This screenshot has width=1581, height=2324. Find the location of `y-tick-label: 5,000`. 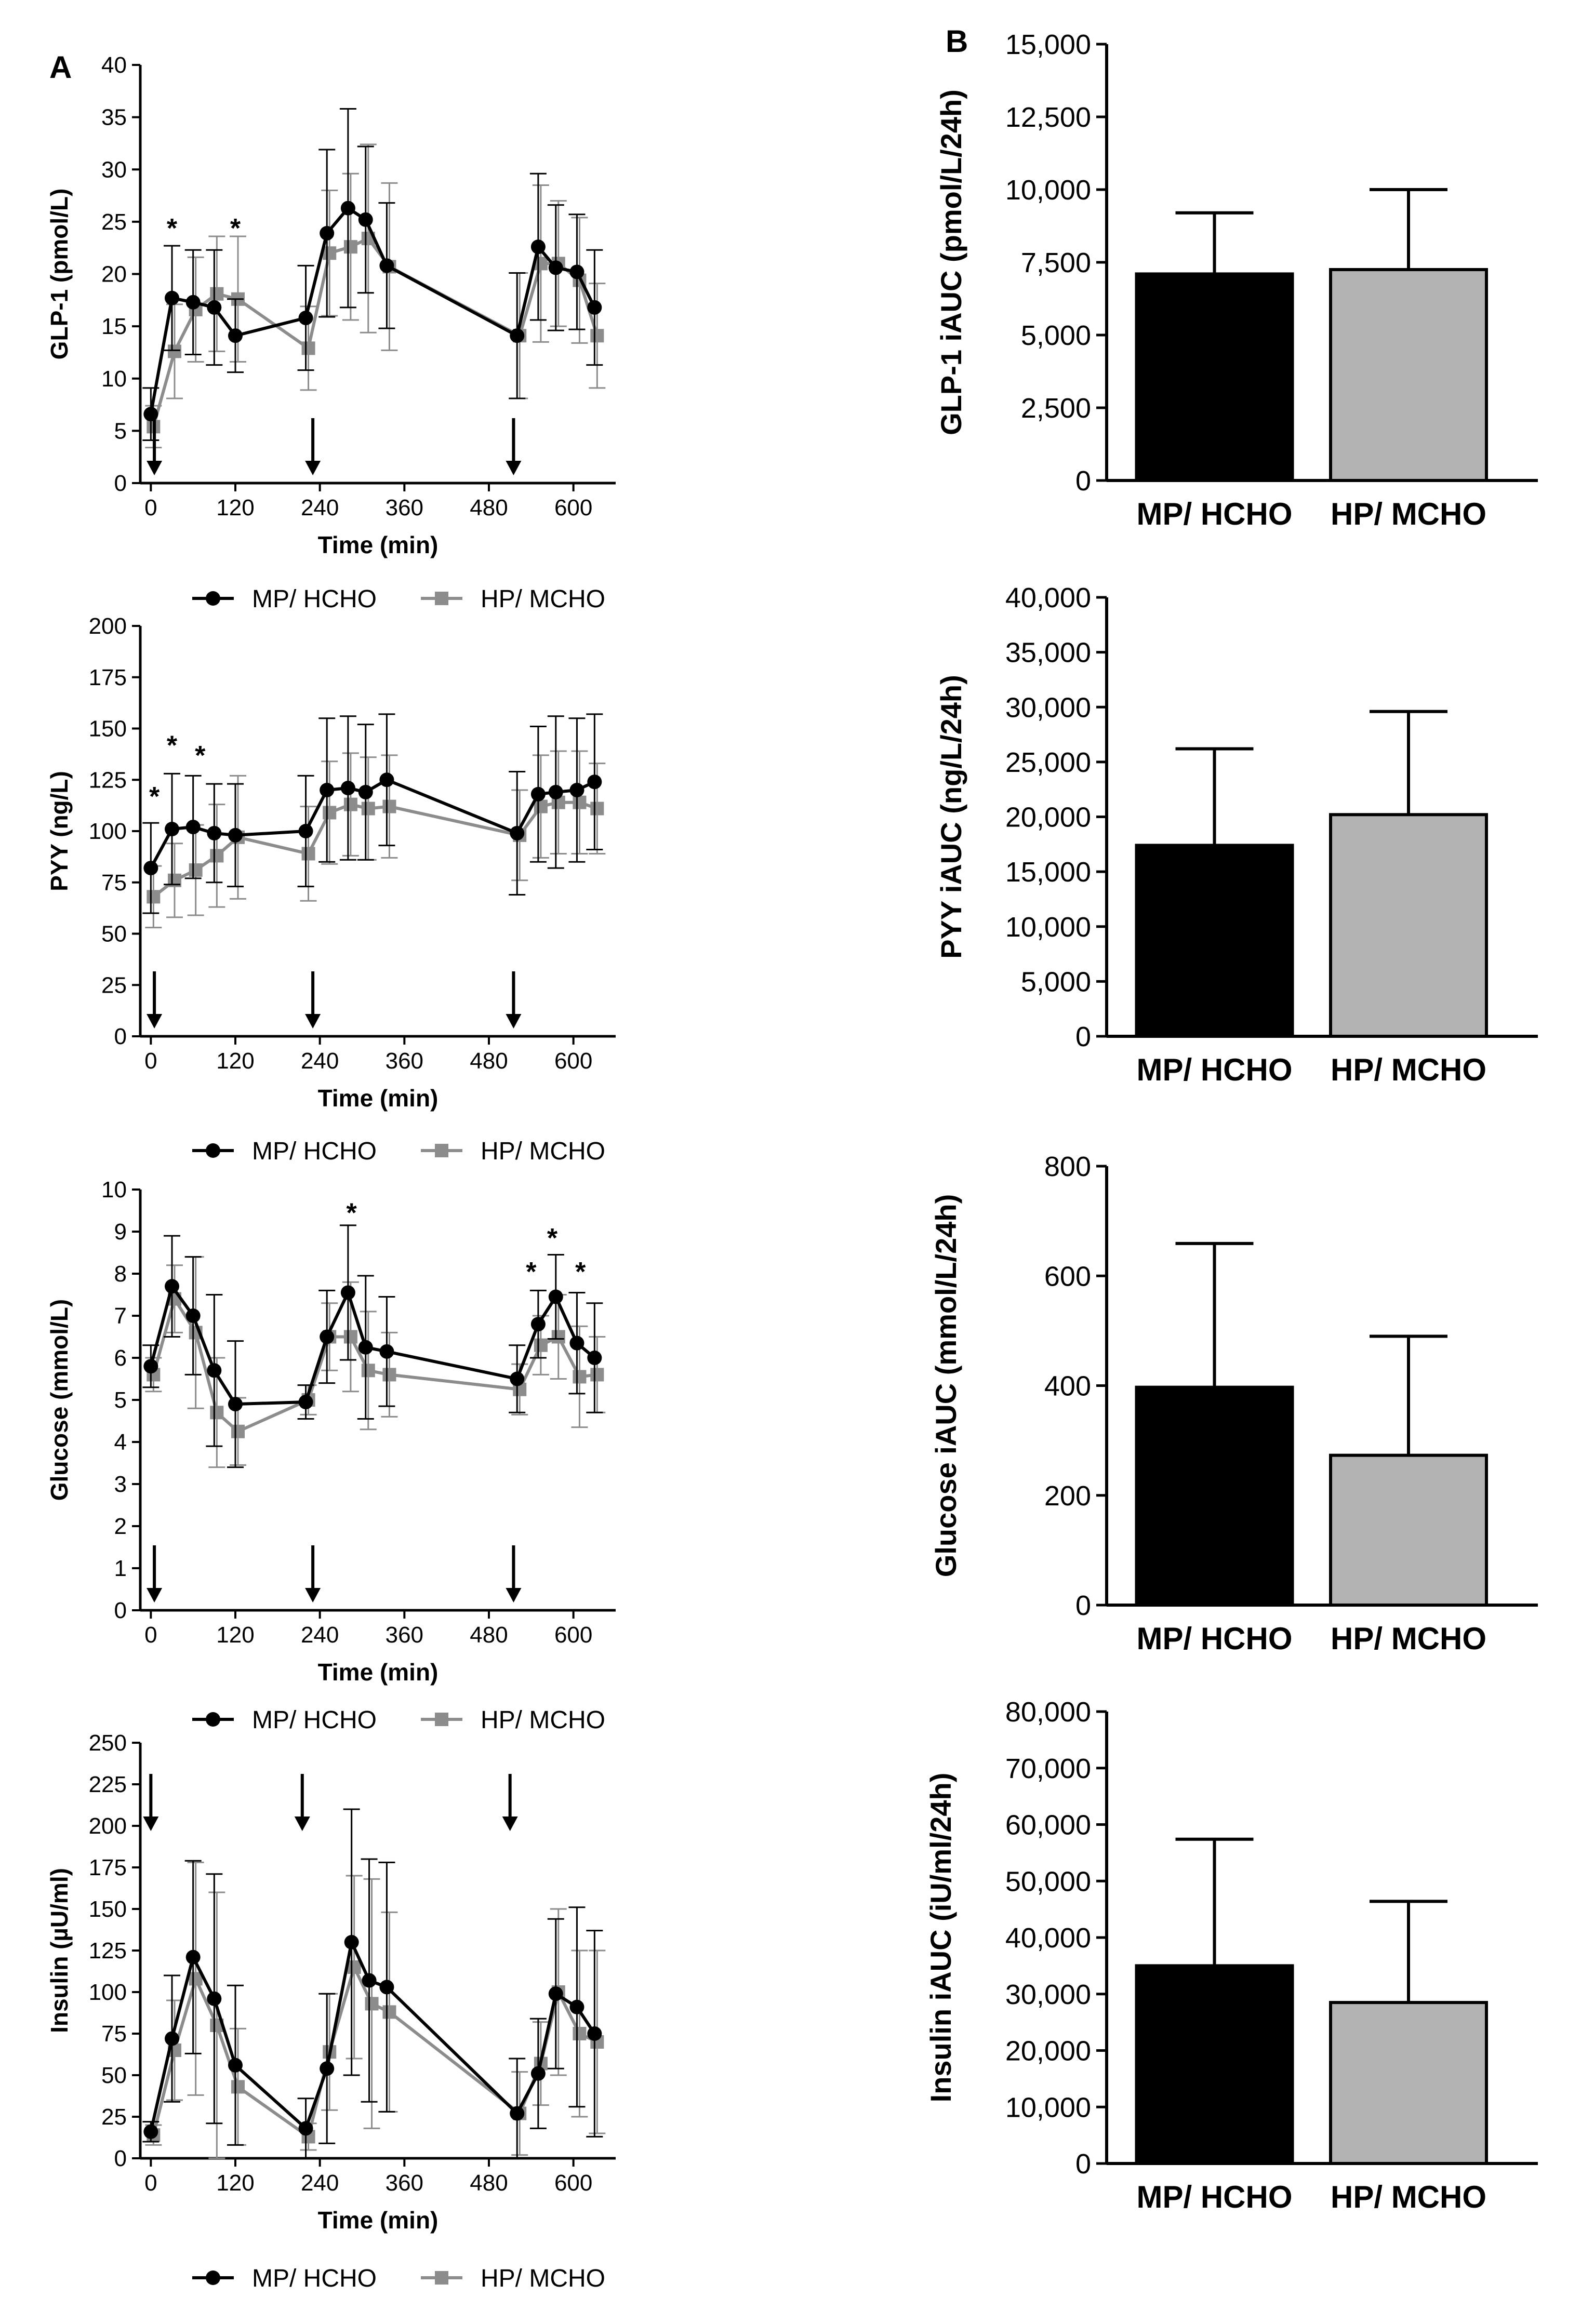

y-tick-label: 5,000 is located at coordinates (1056, 982).